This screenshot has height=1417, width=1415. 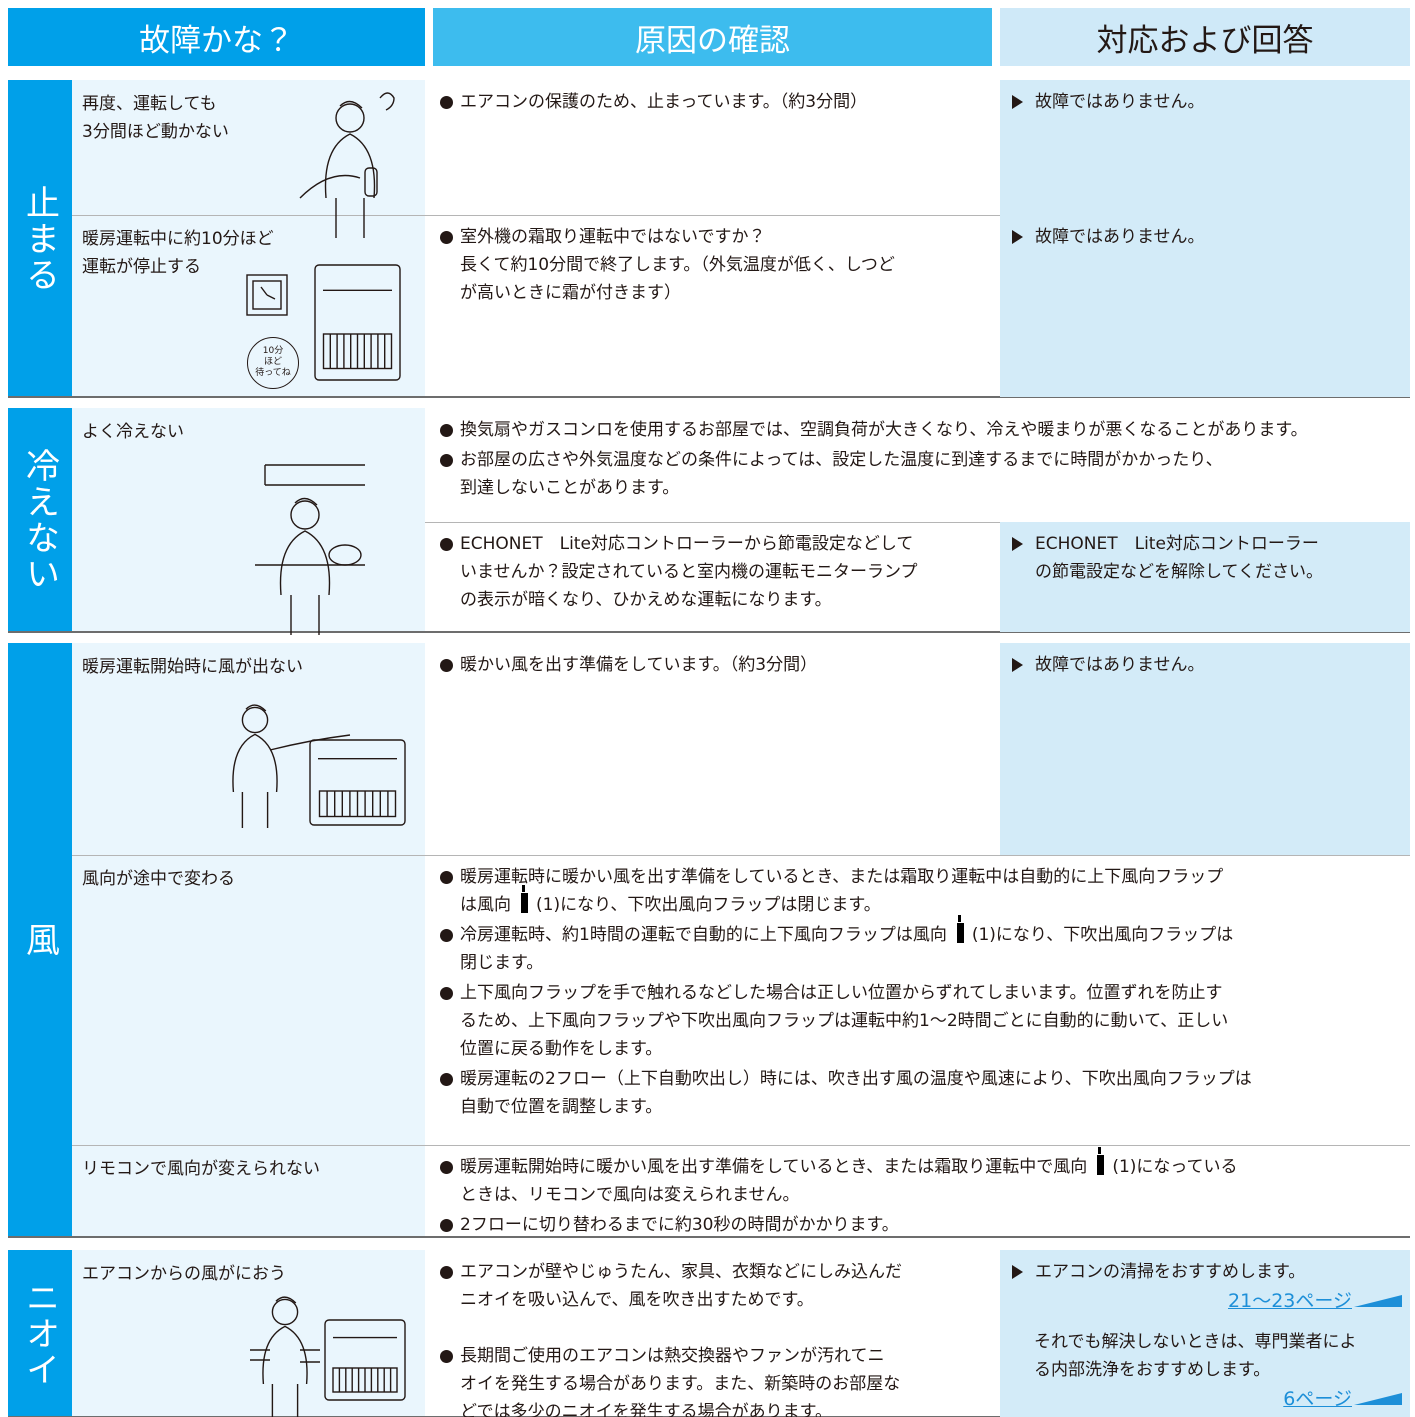 I want to click on text-line: 運転が停止する, so click(x=141, y=267).